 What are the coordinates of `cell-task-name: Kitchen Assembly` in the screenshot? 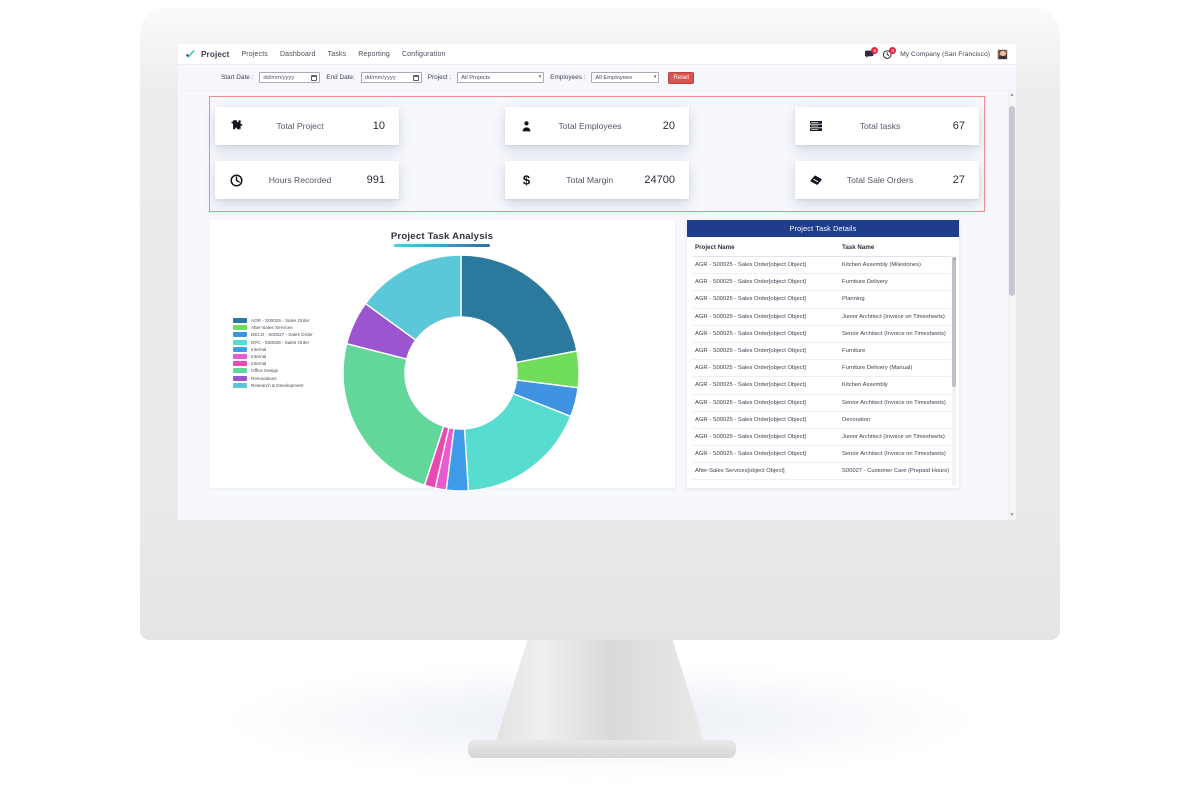 It's located at (895, 385).